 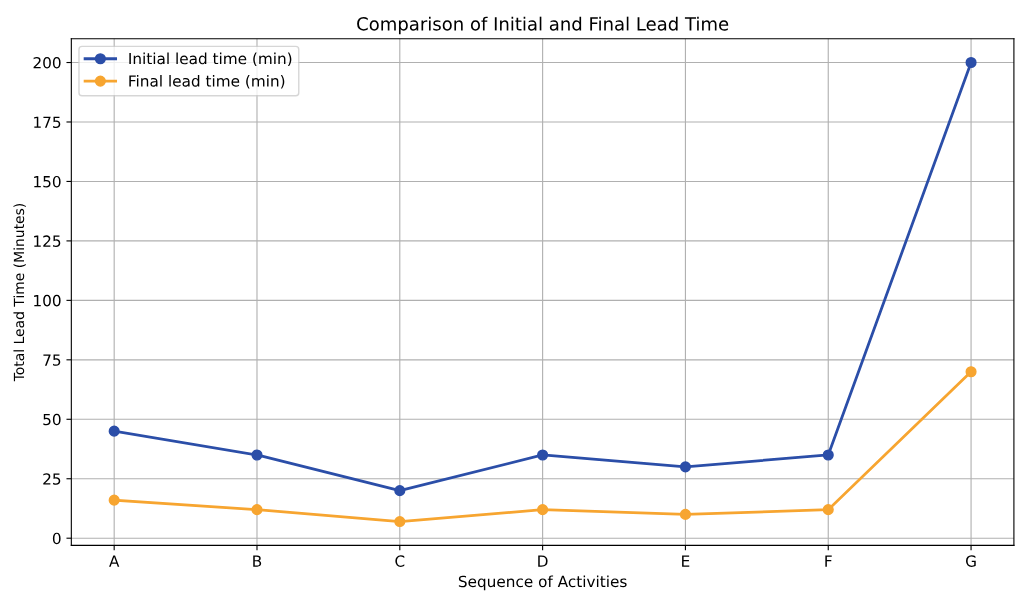 What do you see at coordinates (52, 419) in the screenshot?
I see `y-tick-label: 50` at bounding box center [52, 419].